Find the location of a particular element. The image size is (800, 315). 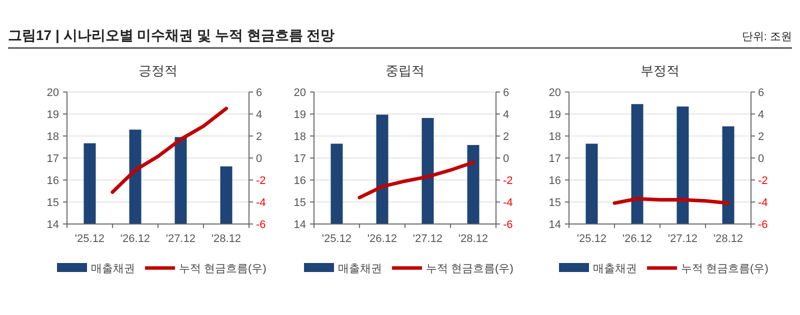

chart-title: 중립적 is located at coordinates (405, 70).